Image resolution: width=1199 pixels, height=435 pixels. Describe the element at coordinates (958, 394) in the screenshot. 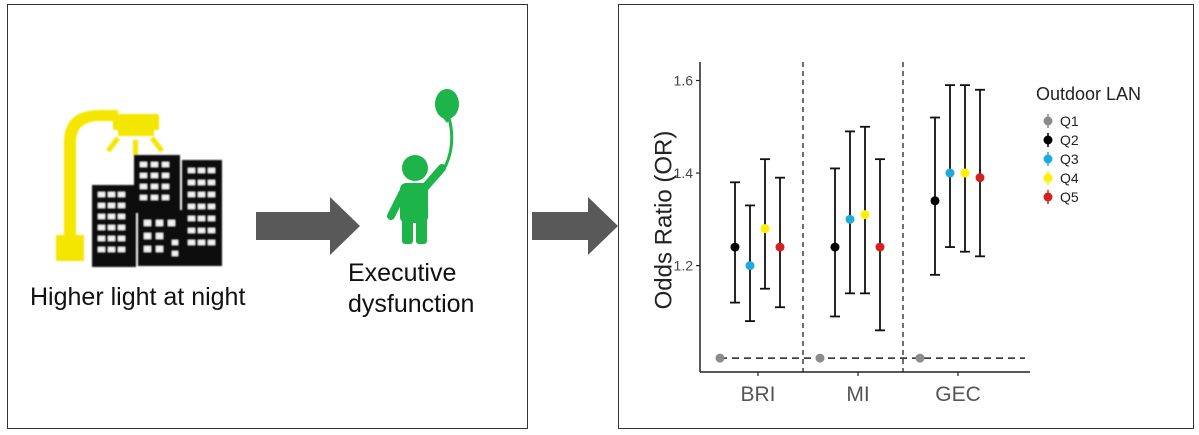

I see `x-tick-label: GEC` at that location.